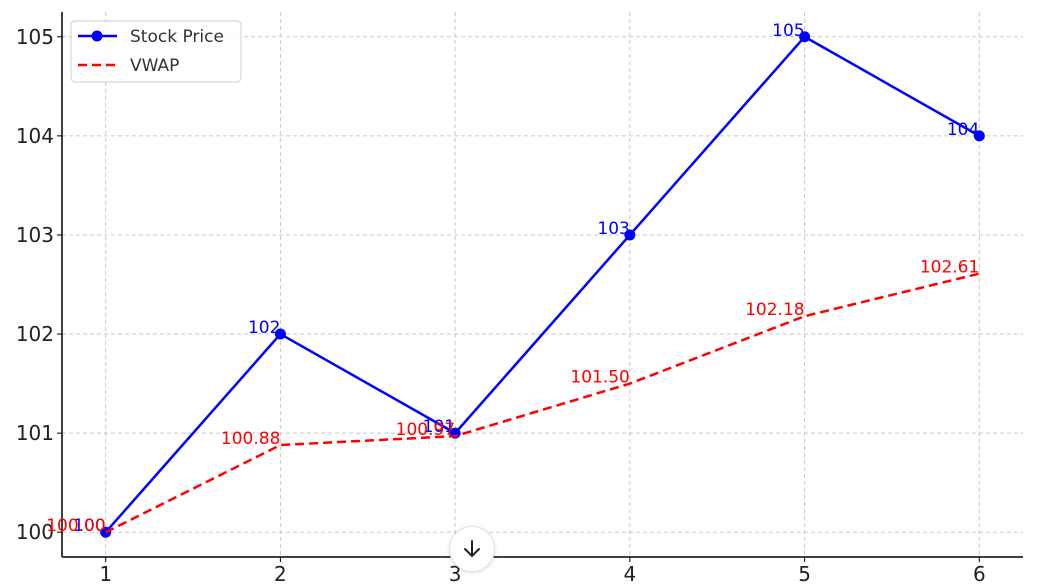  What do you see at coordinates (439, 427) in the screenshot?
I see `stock-price-data-label: 101` at bounding box center [439, 427].